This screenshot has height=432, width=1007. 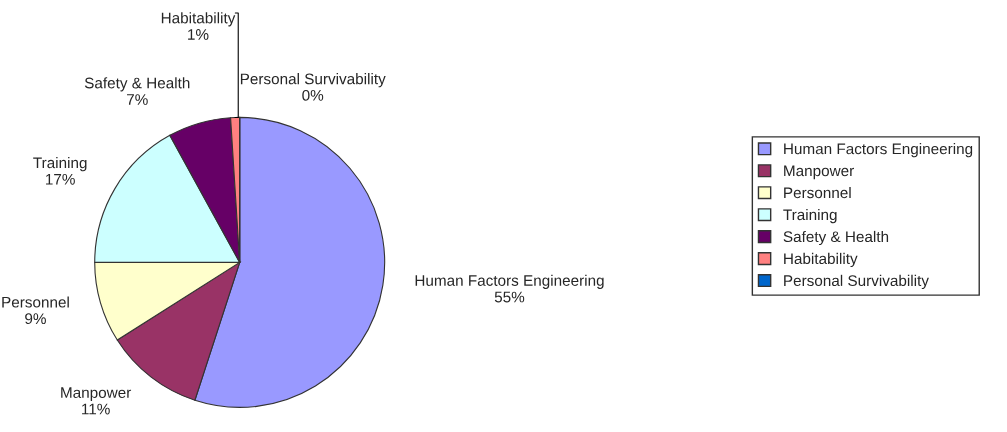 What do you see at coordinates (35, 319) in the screenshot?
I see `data-label: 9%` at bounding box center [35, 319].